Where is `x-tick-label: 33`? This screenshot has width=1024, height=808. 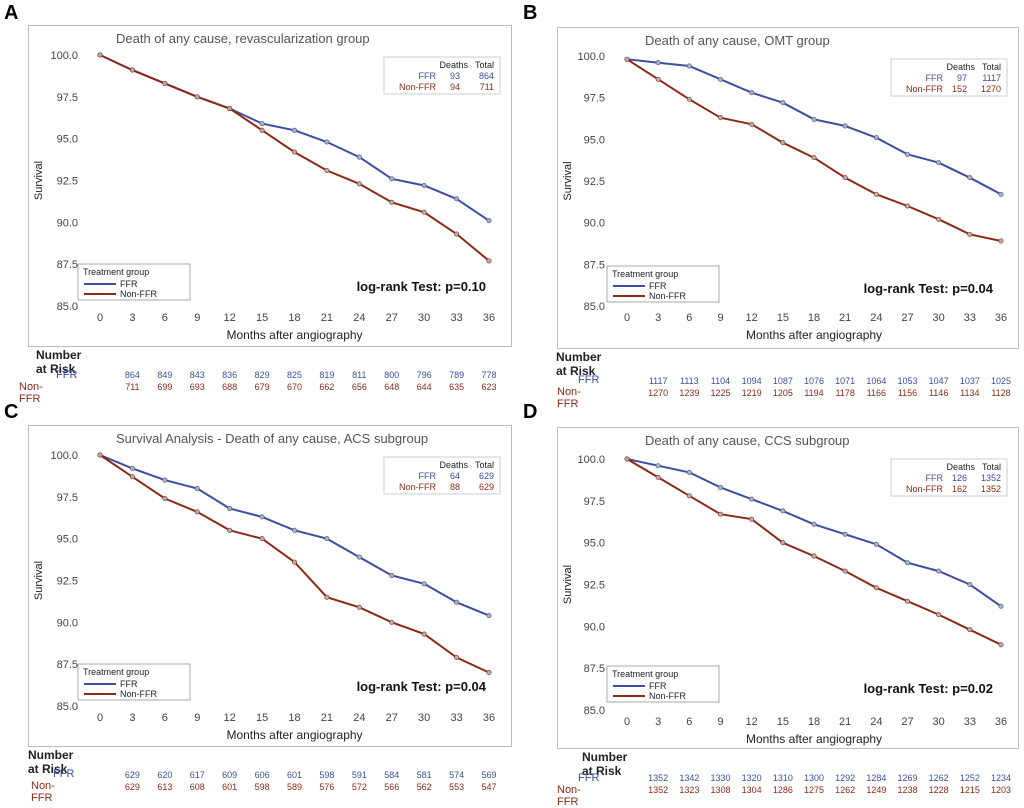
x-tick-label: 33 is located at coordinates (970, 722).